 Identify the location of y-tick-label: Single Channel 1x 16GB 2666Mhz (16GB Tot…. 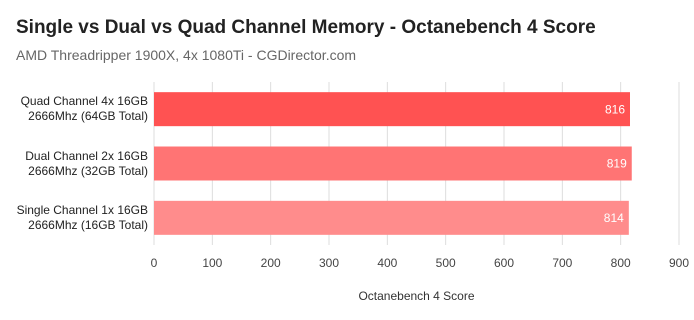
(82, 217).